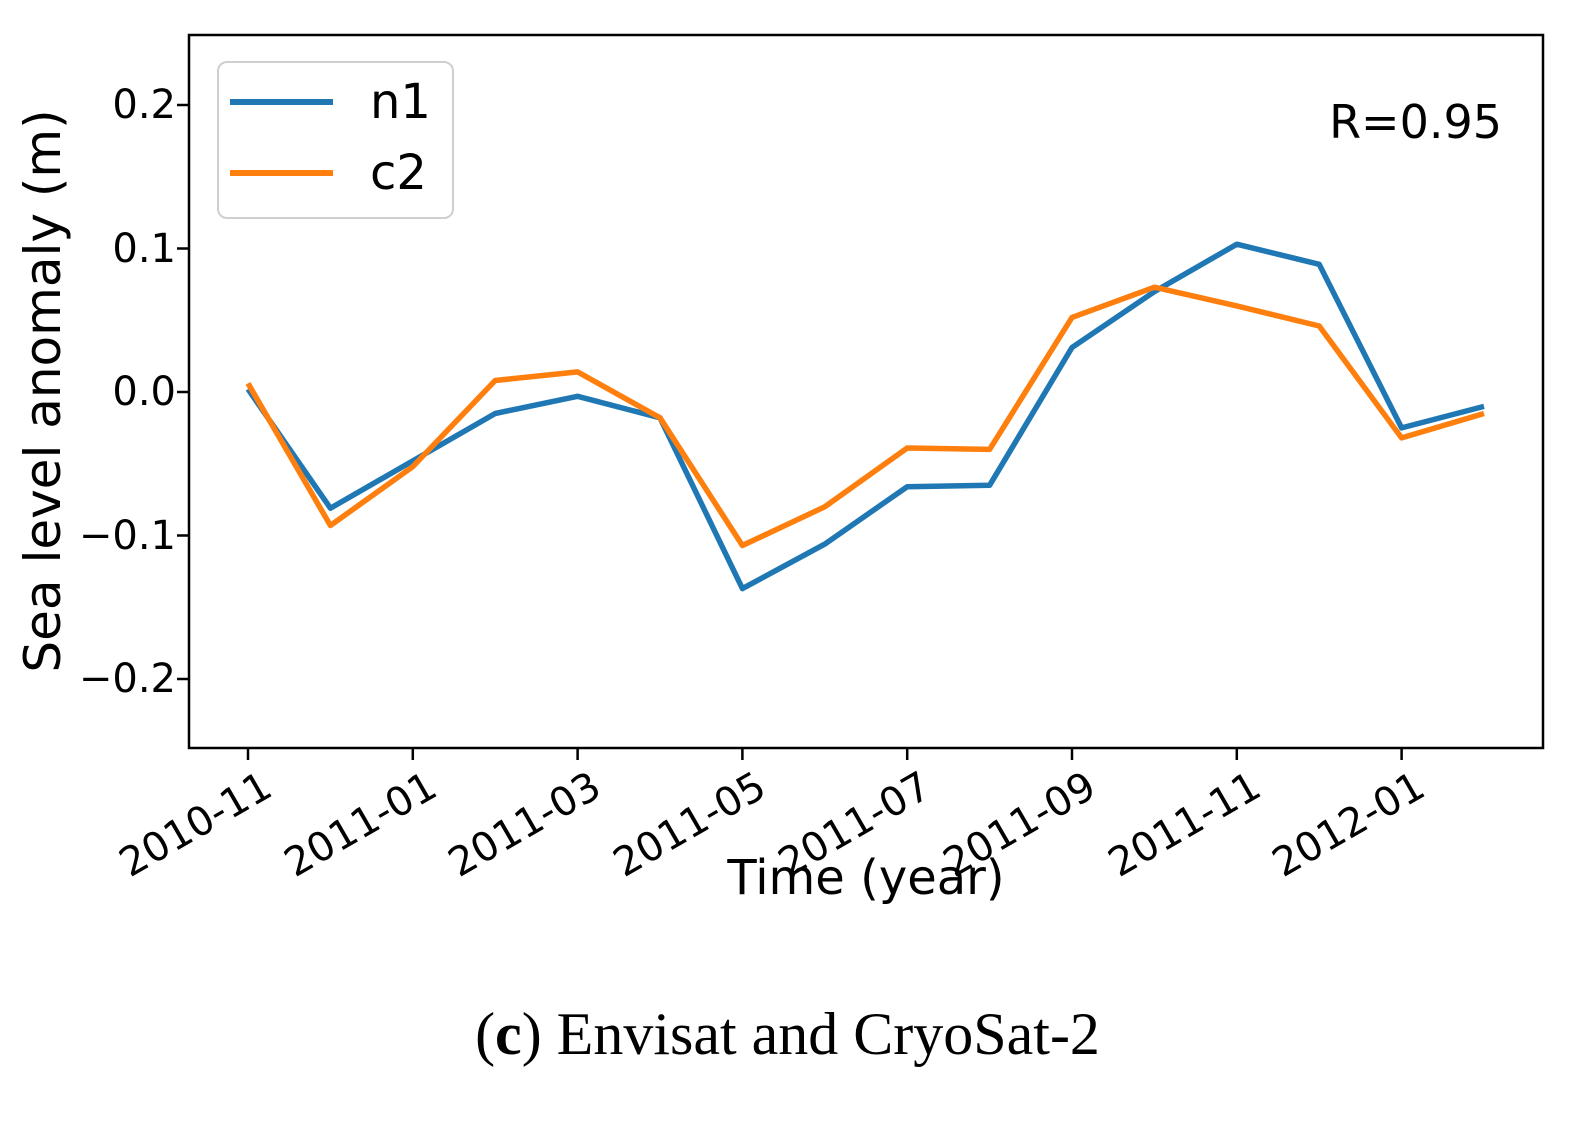 This screenshot has height=1133, width=1575. What do you see at coordinates (508, 1034) in the screenshot?
I see `caption-letter: c` at bounding box center [508, 1034].